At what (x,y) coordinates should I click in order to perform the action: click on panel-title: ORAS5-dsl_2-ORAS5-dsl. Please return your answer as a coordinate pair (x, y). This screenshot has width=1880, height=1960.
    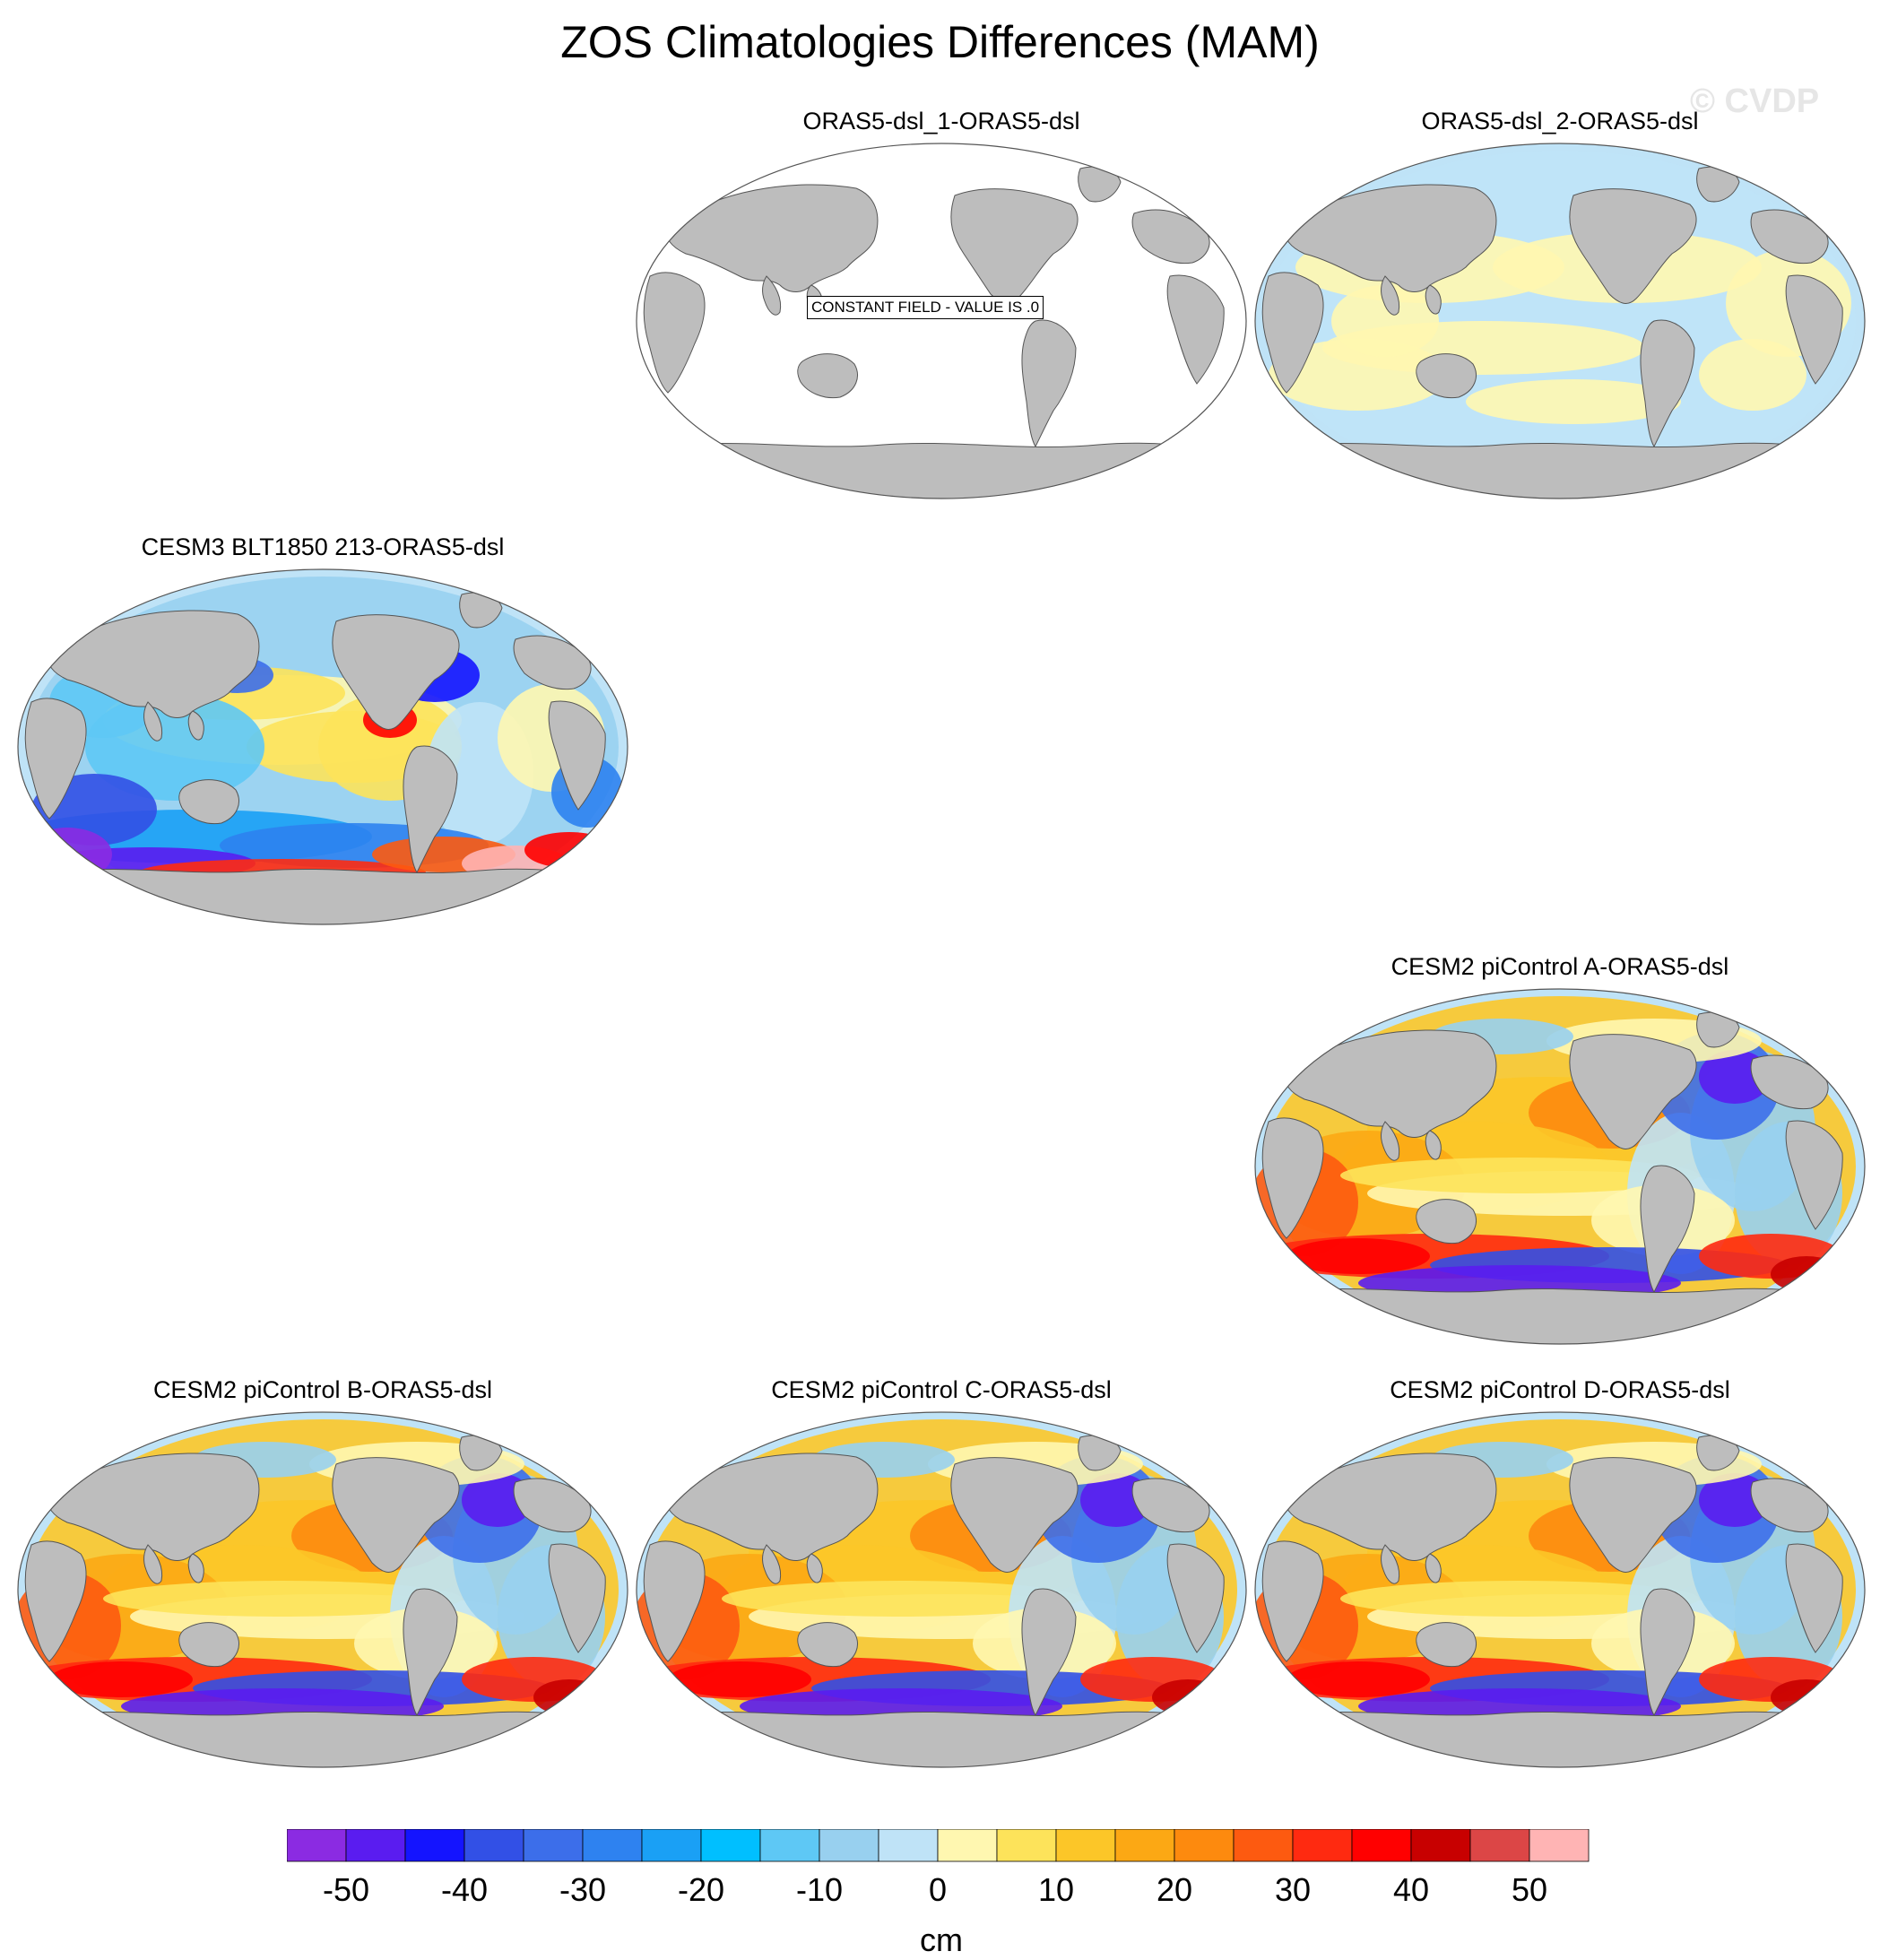
    Looking at the image, I should click on (1560, 121).